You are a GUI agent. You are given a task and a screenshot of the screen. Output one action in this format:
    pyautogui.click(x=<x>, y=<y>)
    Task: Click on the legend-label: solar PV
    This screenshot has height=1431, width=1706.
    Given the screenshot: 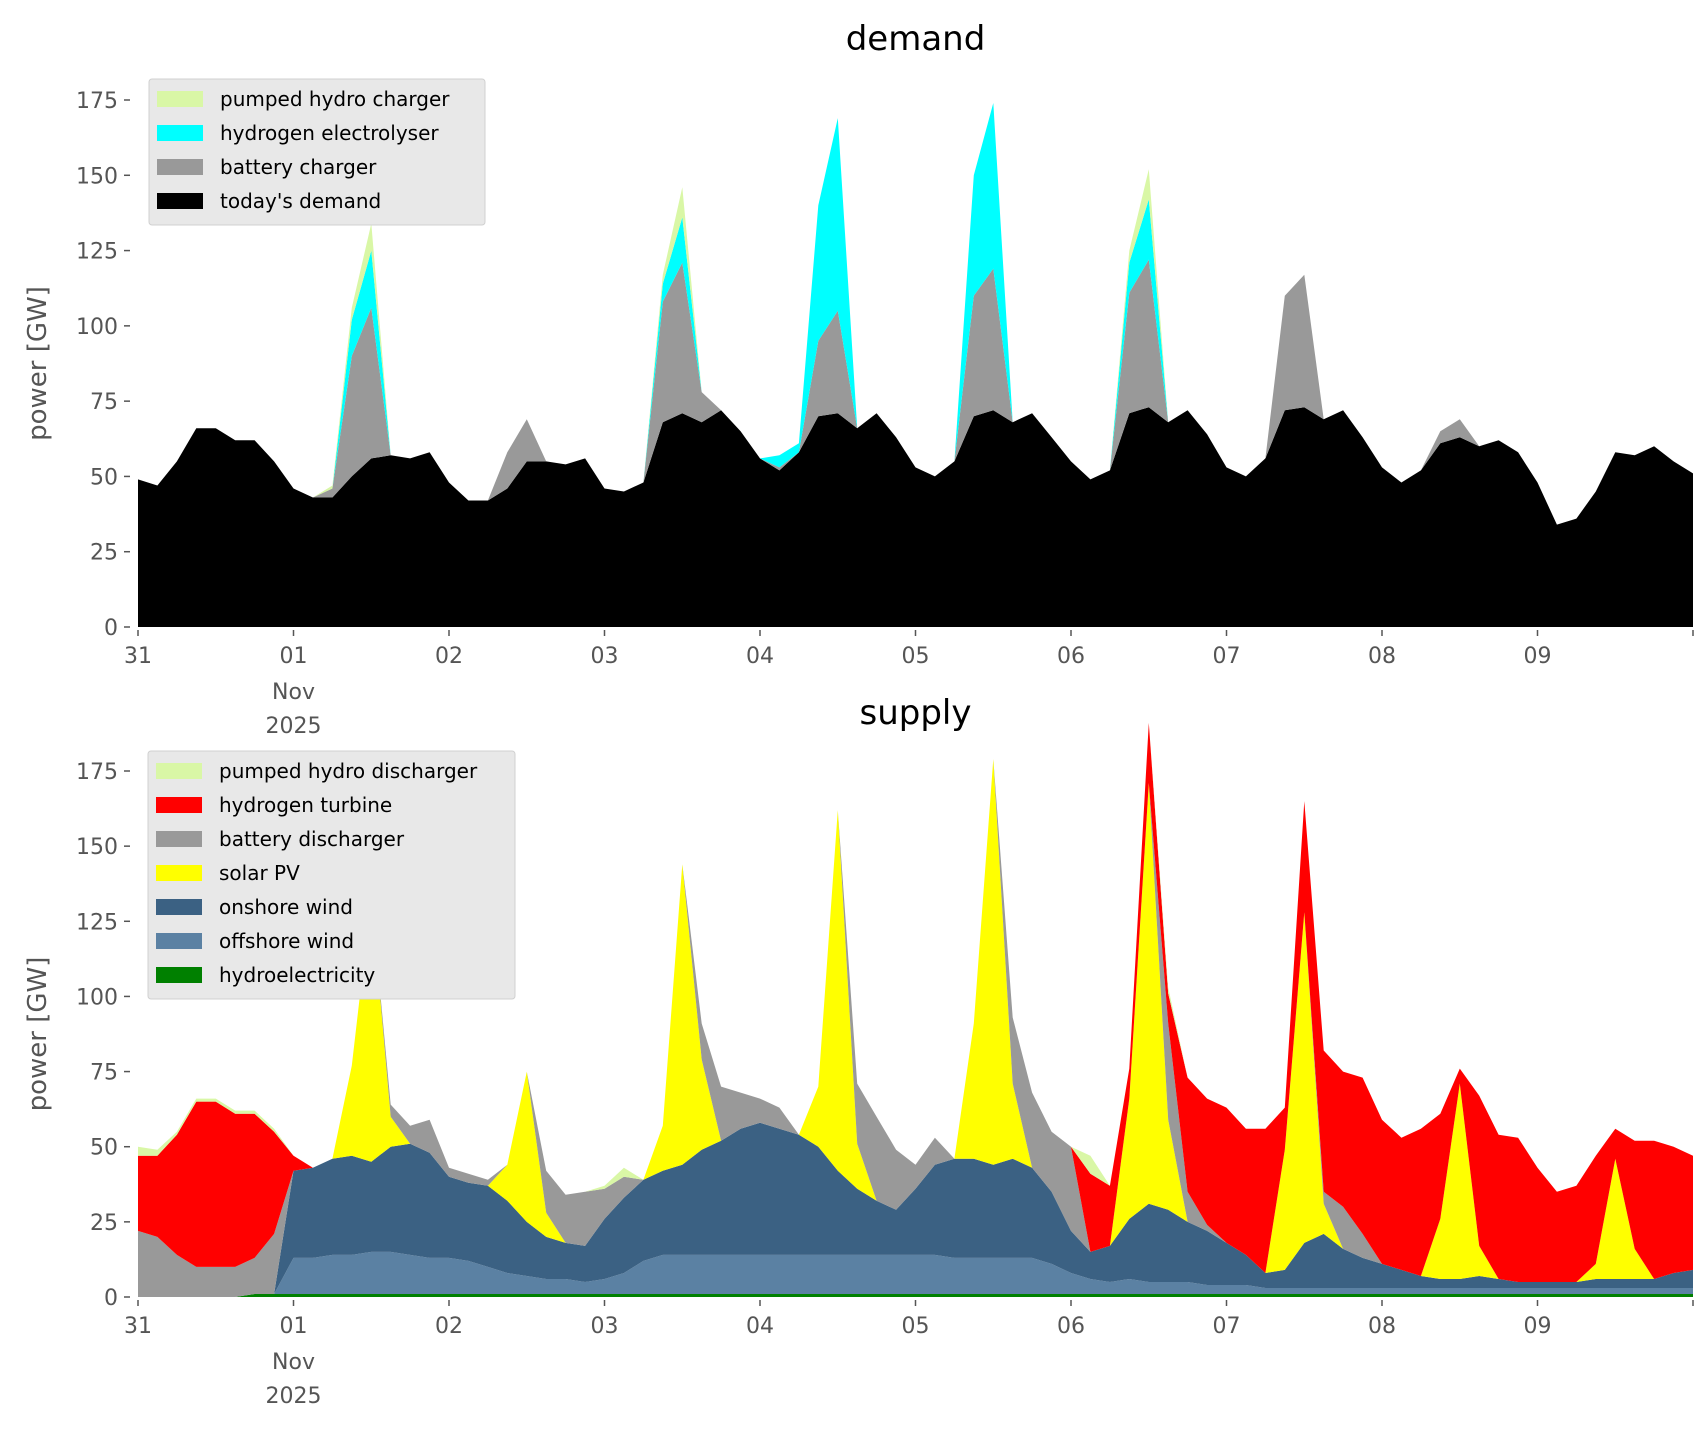 What is the action you would take?
    pyautogui.click(x=259, y=873)
    